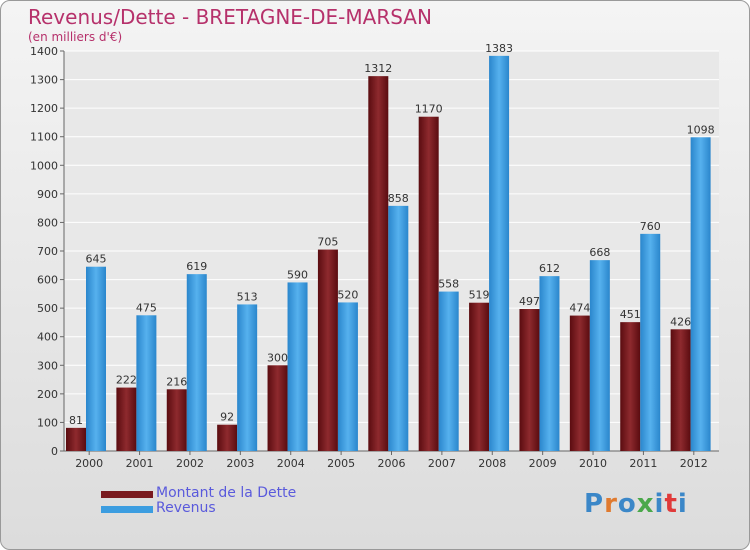 This screenshot has height=550, width=750. What do you see at coordinates (529, 301) in the screenshot?
I see `data-label: 497` at bounding box center [529, 301].